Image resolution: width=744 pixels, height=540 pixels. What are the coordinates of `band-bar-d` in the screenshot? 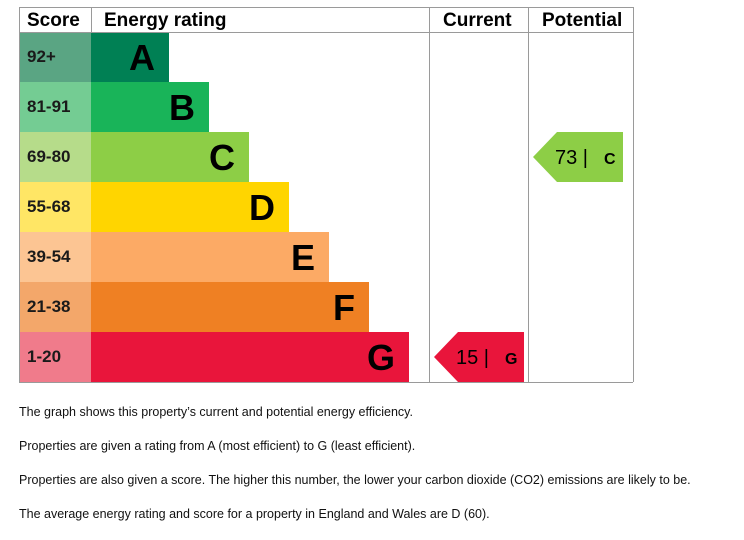 It's located at (190, 207).